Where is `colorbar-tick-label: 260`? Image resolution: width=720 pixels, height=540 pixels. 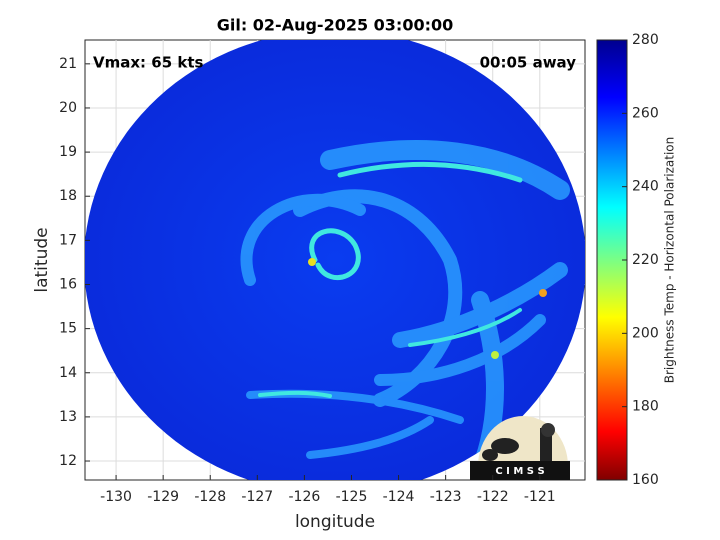 colorbar-tick-label: 260 is located at coordinates (645, 113).